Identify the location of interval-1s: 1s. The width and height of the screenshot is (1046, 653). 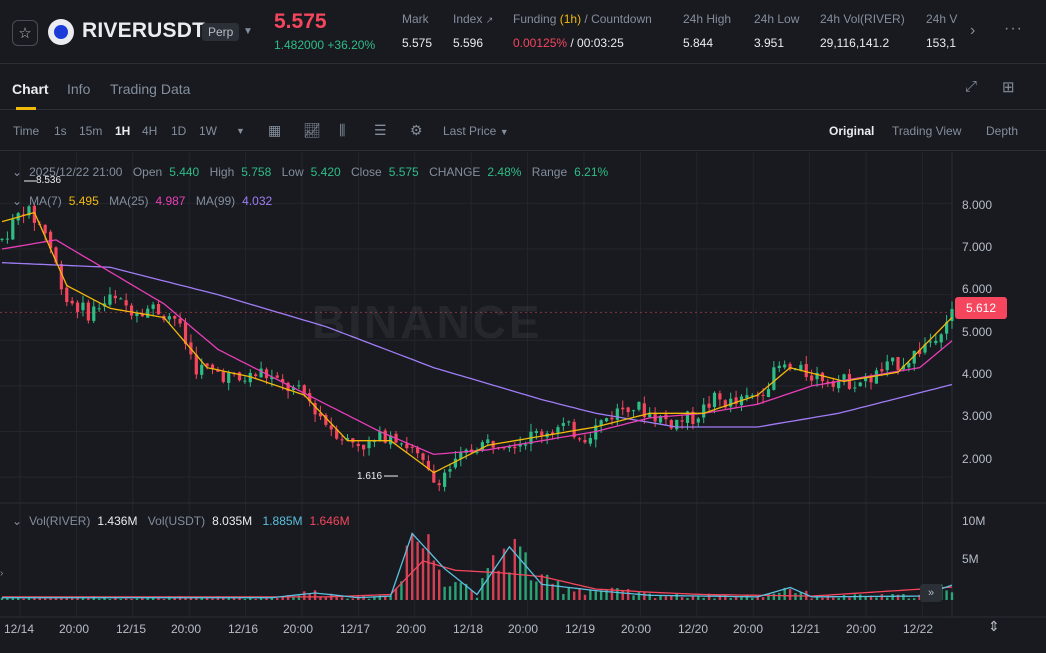
(60, 131).